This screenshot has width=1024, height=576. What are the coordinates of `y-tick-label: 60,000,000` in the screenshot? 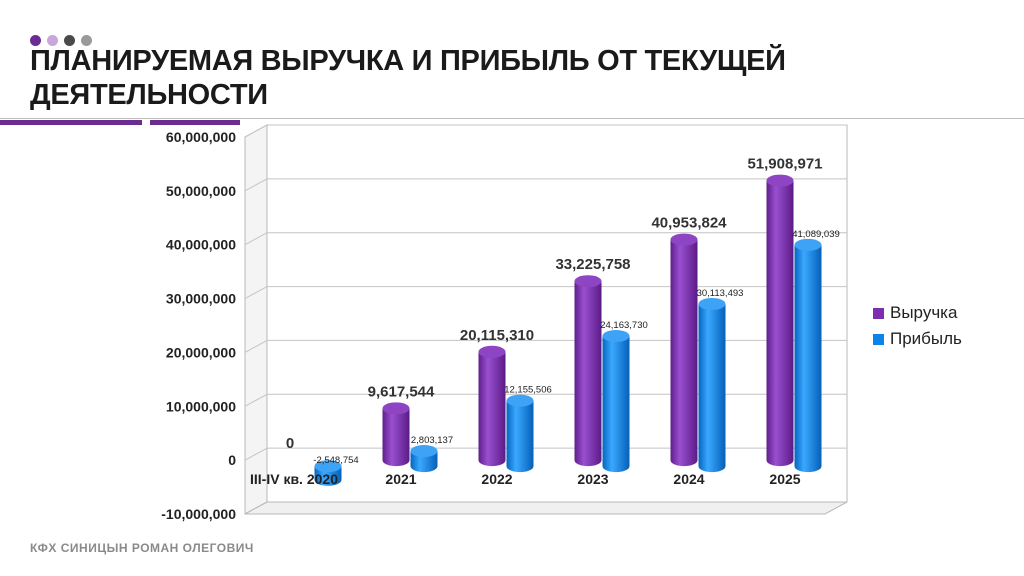 It's located at (201, 137).